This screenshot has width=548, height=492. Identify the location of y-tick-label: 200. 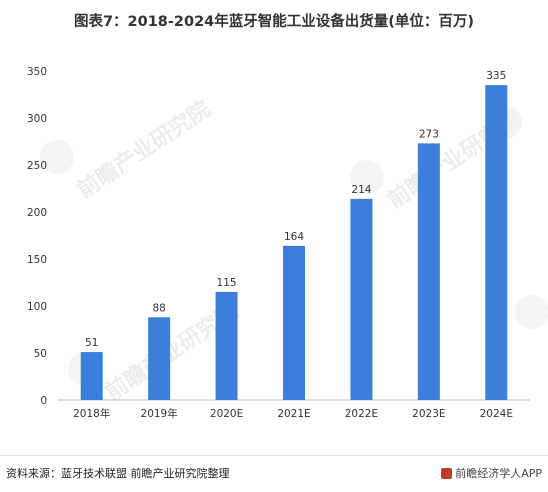
(37, 213).